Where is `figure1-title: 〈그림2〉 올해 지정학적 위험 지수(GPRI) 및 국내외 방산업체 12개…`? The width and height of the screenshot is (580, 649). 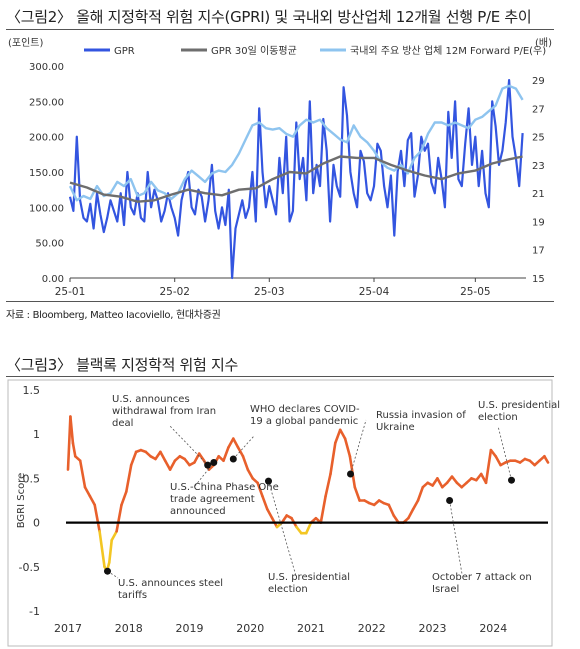
figure1-title: 〈그림2〉 올해 지정학적 위험 지수(GPRI) 및 국내외 방산업체 12개… is located at coordinates (269, 17).